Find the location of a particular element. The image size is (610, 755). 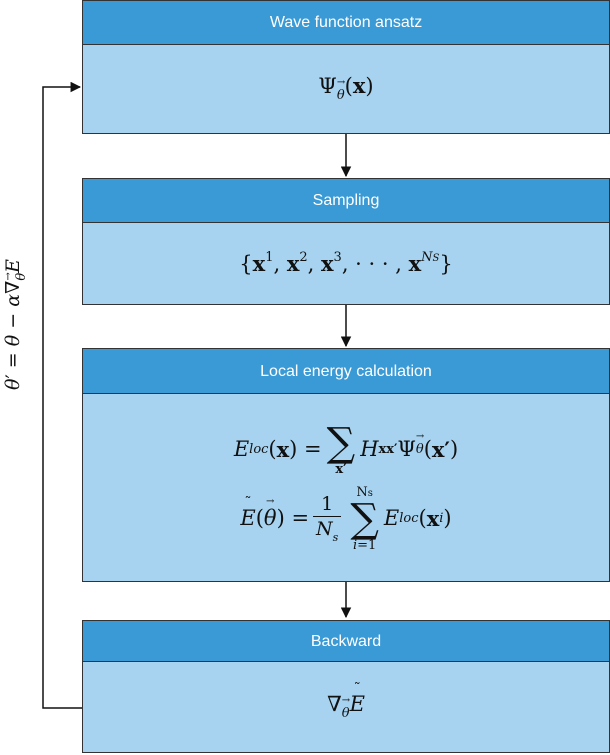

block-formula: Ψθ → (x) is located at coordinates (346, 88).